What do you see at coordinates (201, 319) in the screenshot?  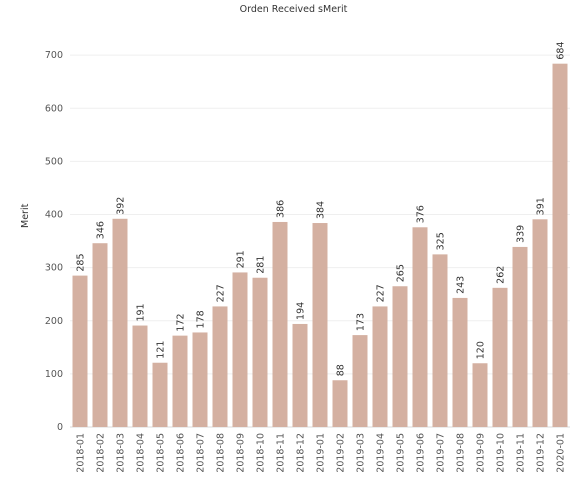 I see `data-label: 178` at bounding box center [201, 319].